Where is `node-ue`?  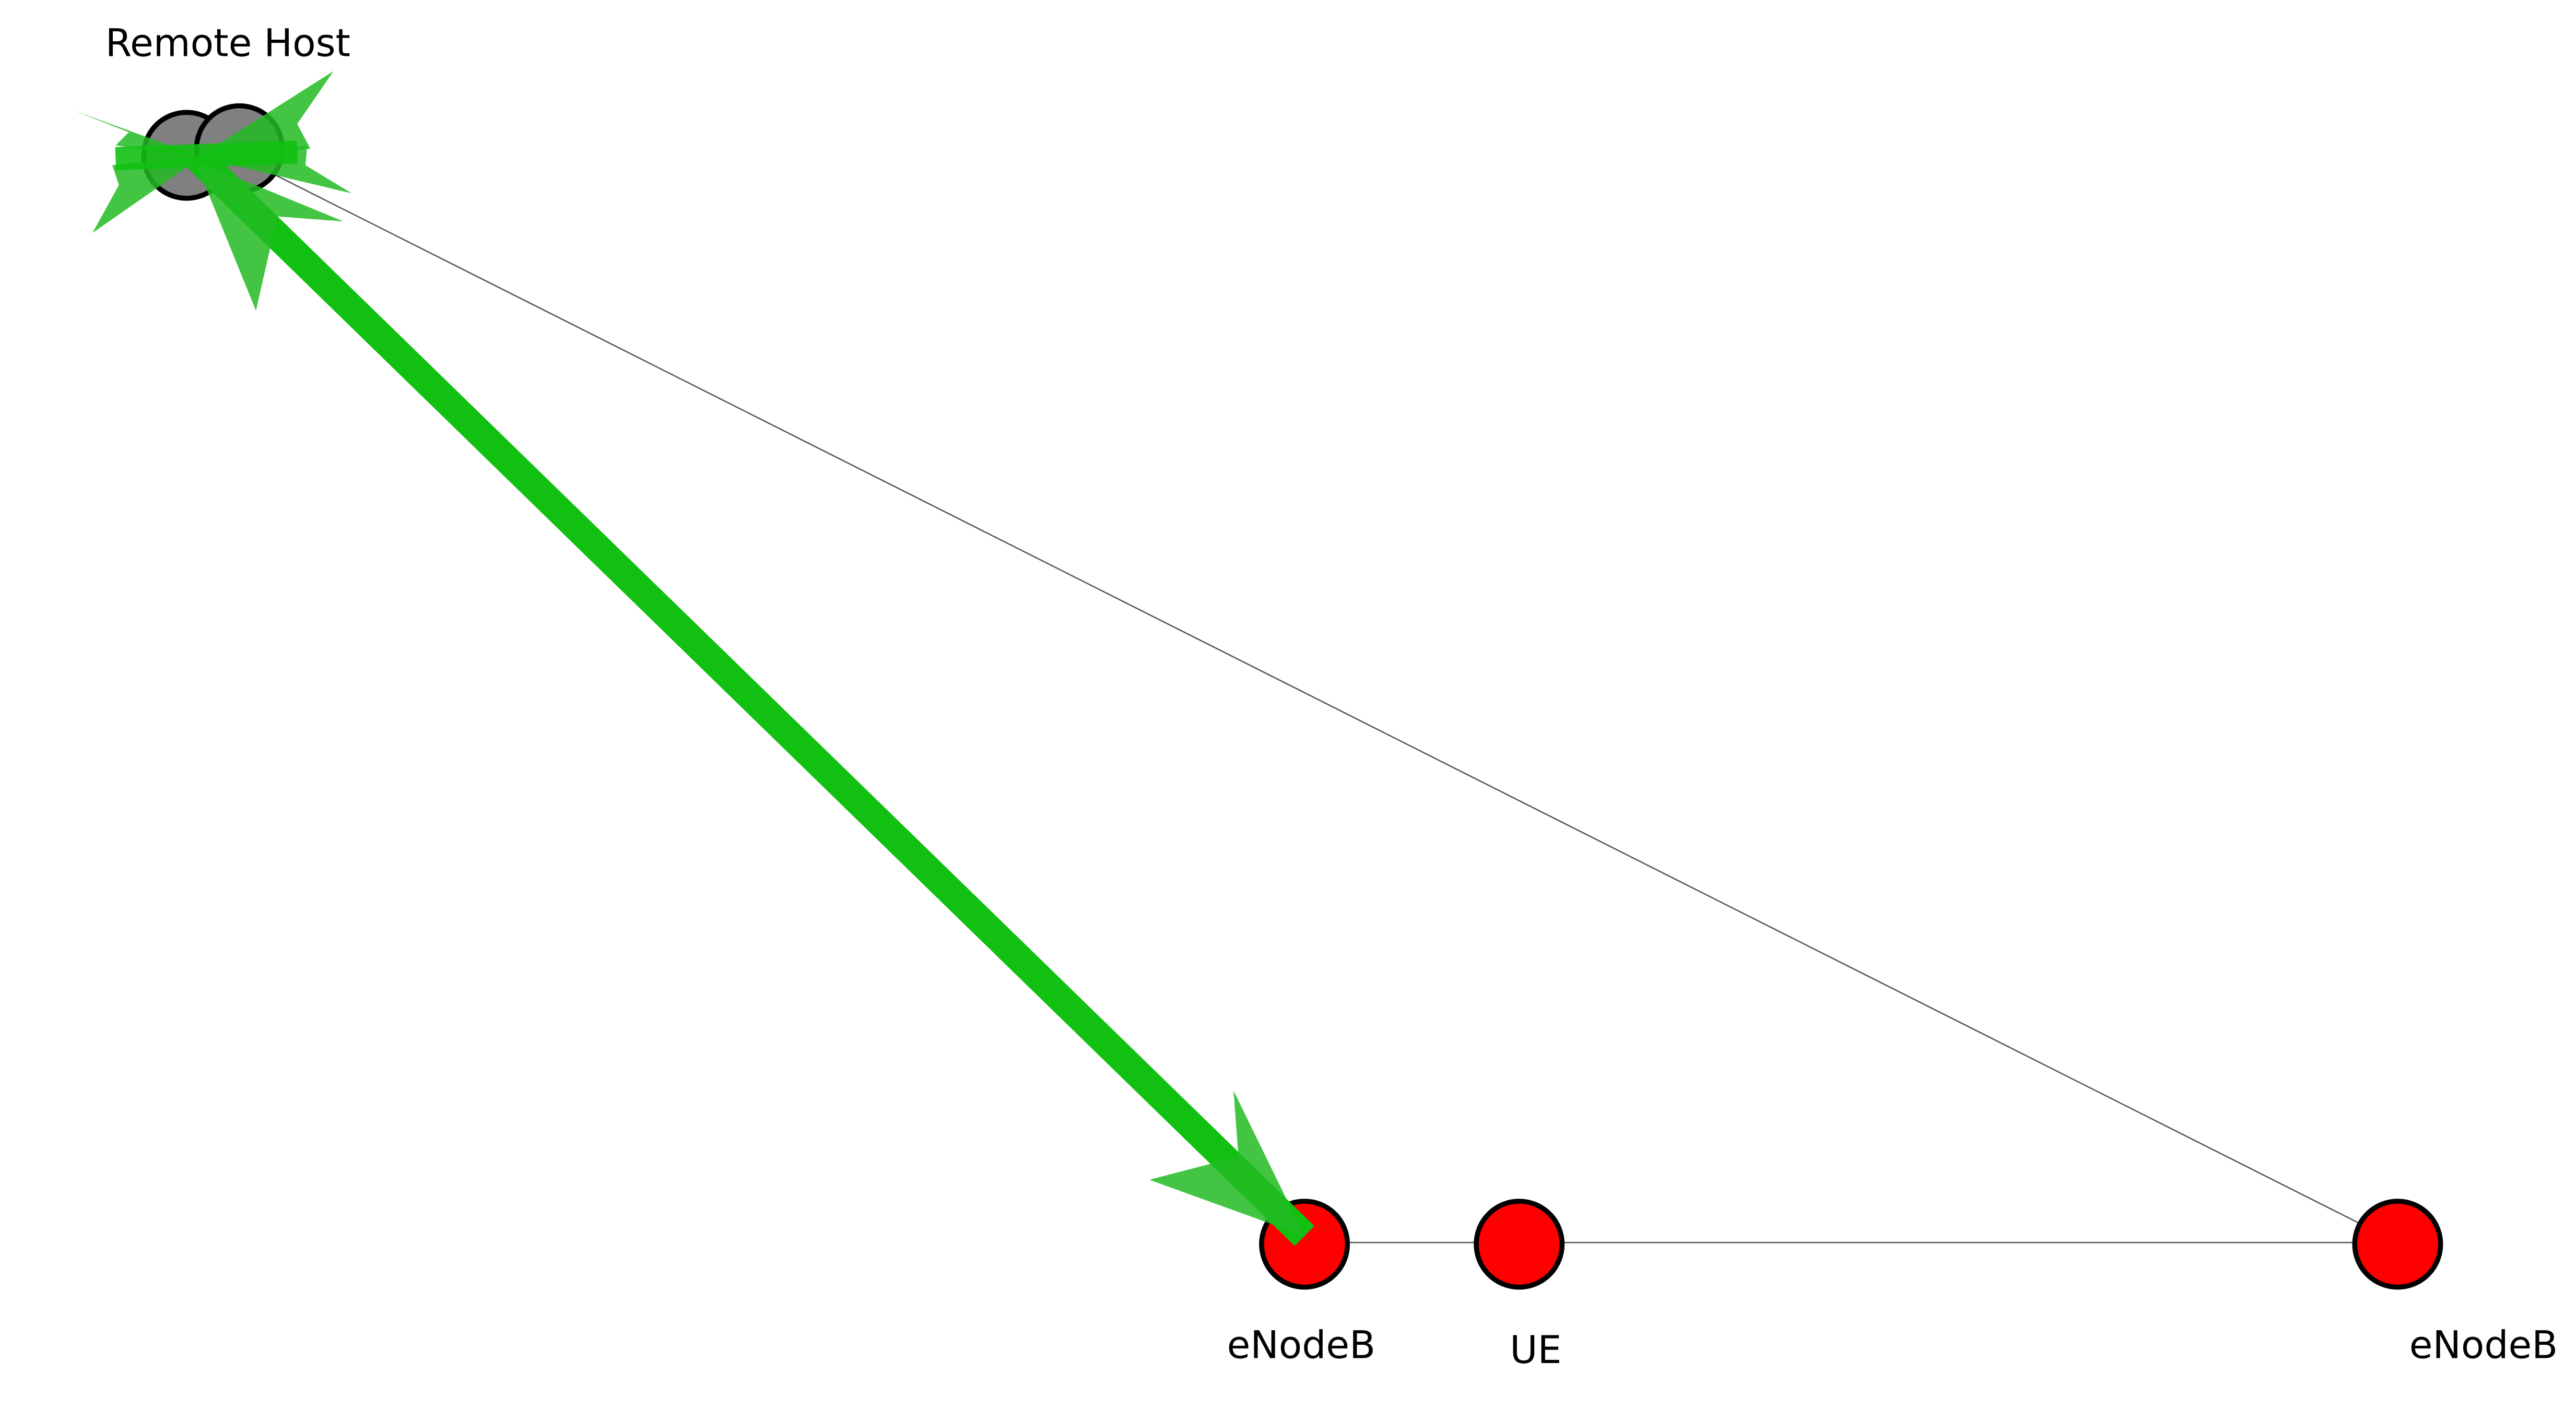 node-ue is located at coordinates (1519, 1244).